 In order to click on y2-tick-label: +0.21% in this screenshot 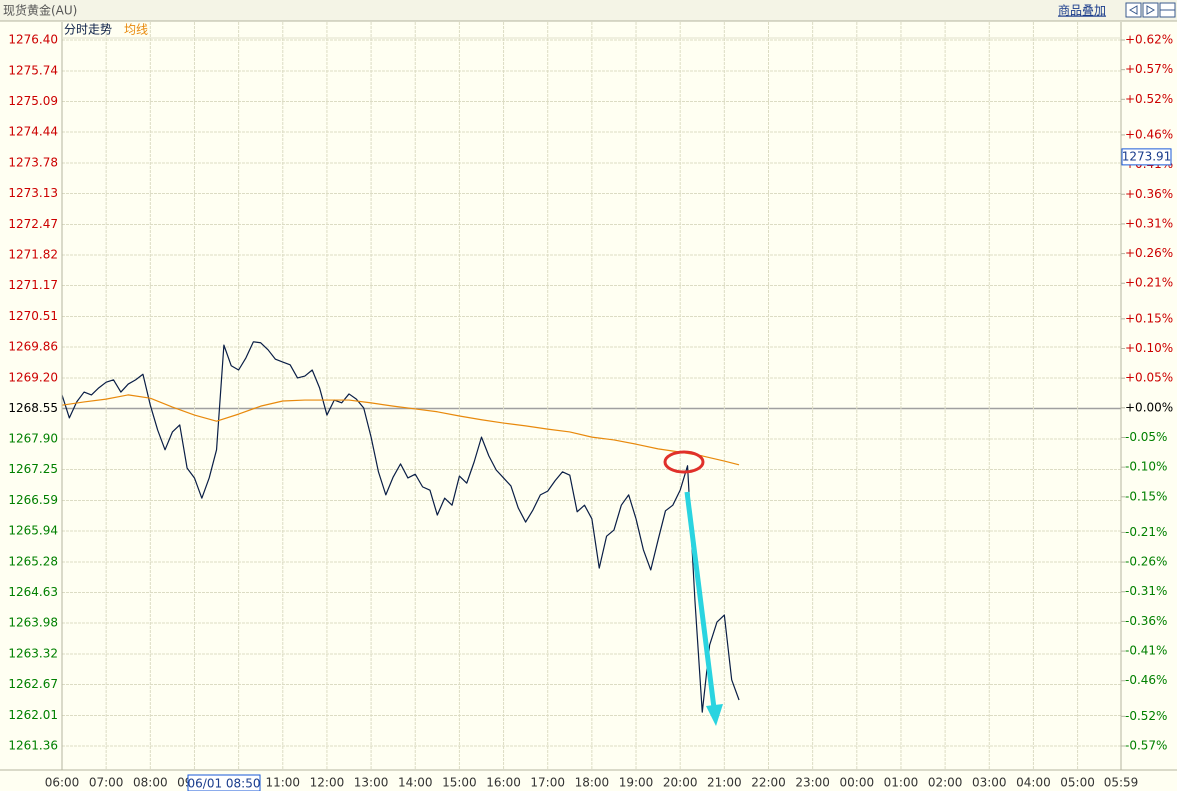, I will do `click(1149, 283)`.